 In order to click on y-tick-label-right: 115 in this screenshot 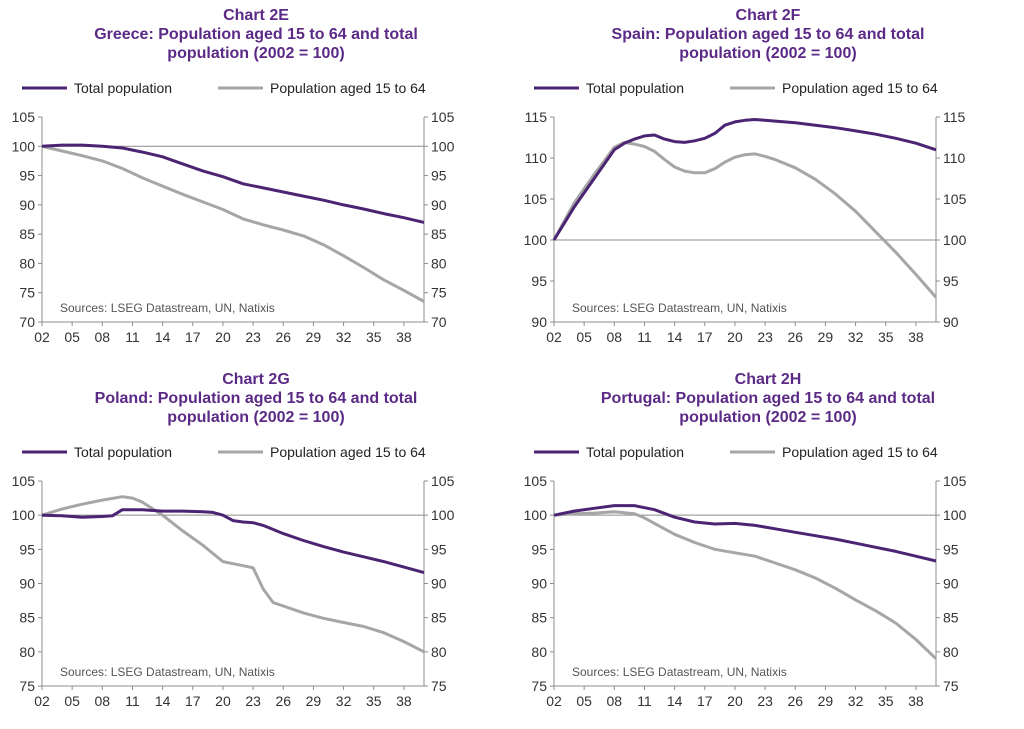, I will do `click(954, 117)`.